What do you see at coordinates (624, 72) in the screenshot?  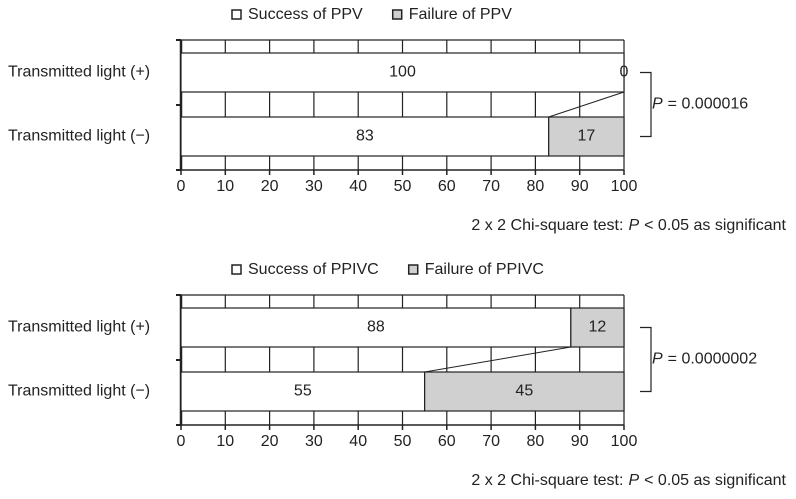 I see `value-label: 0` at bounding box center [624, 72].